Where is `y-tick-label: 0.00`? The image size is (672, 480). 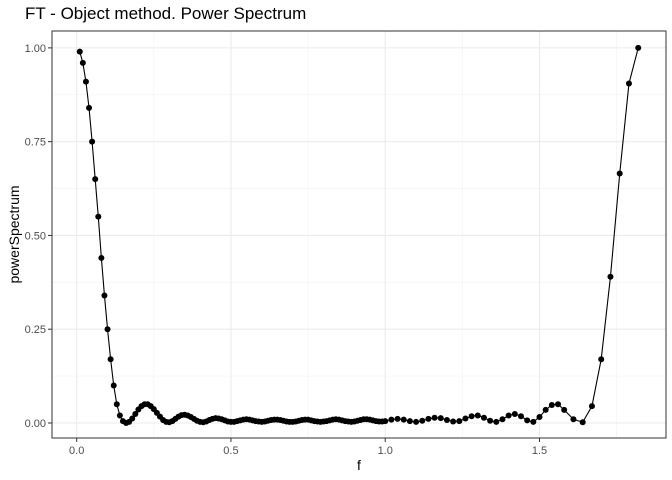 y-tick-label: 0.00 is located at coordinates (35, 424).